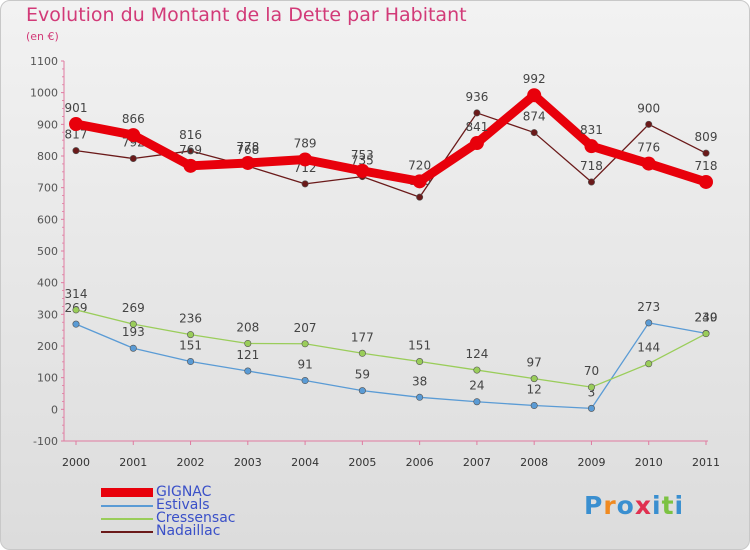 The image size is (750, 550). I want to click on y-tick-label: 1000, so click(44, 93).